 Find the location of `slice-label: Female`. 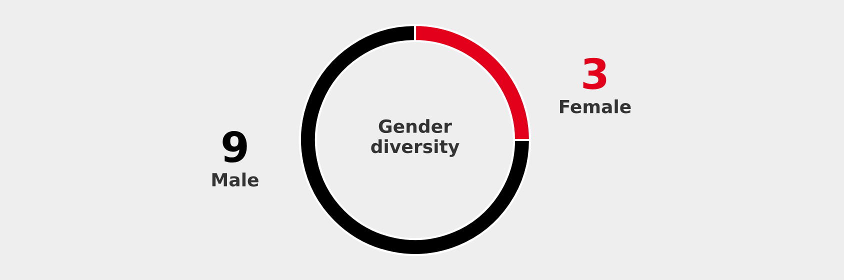

slice-label: Female is located at coordinates (595, 106).